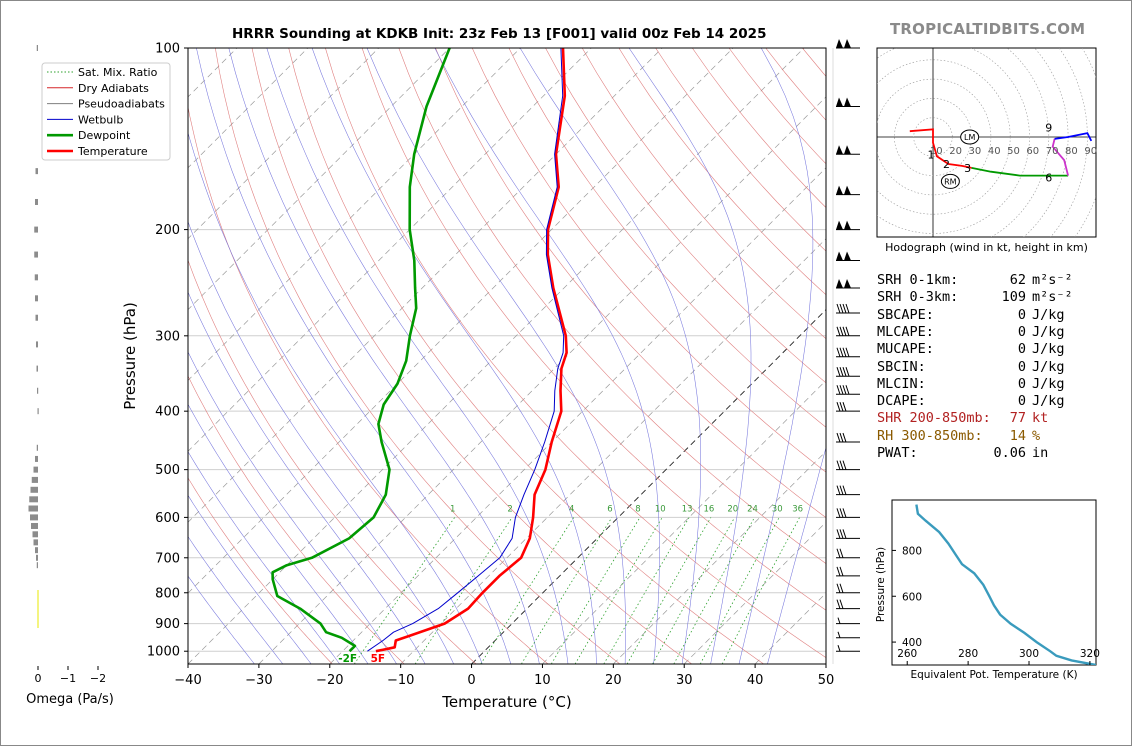 The image size is (1134, 748). I want to click on thetae-frame, so click(994, 582).